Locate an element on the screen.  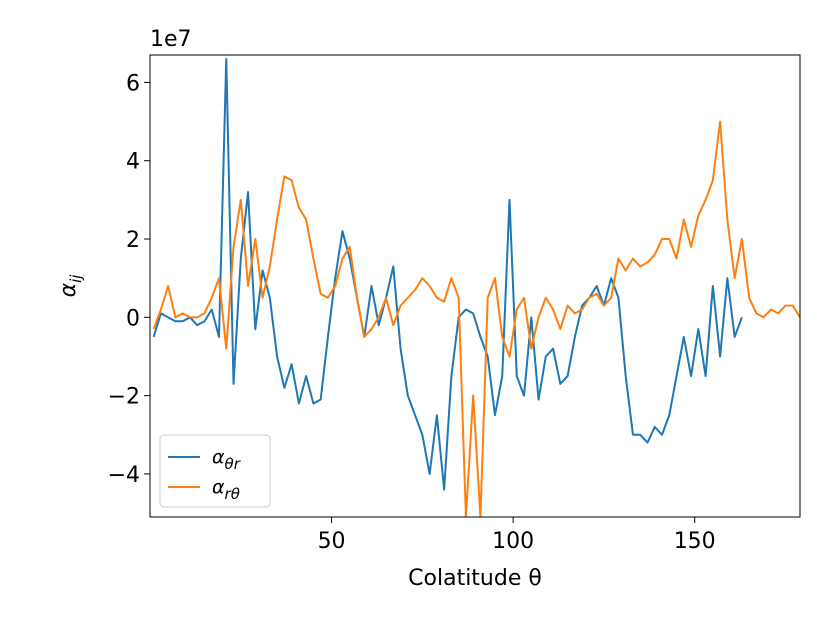
y-tick-label: 0 is located at coordinates (133, 318).